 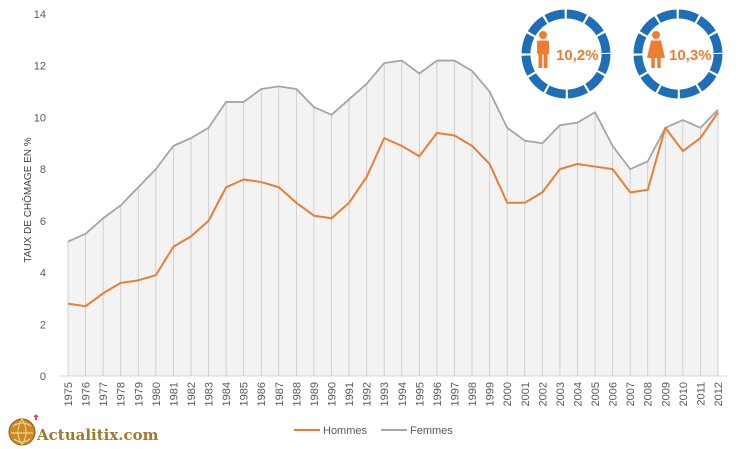 What do you see at coordinates (577, 55) in the screenshot?
I see `male-rate-value: 10,2%` at bounding box center [577, 55].